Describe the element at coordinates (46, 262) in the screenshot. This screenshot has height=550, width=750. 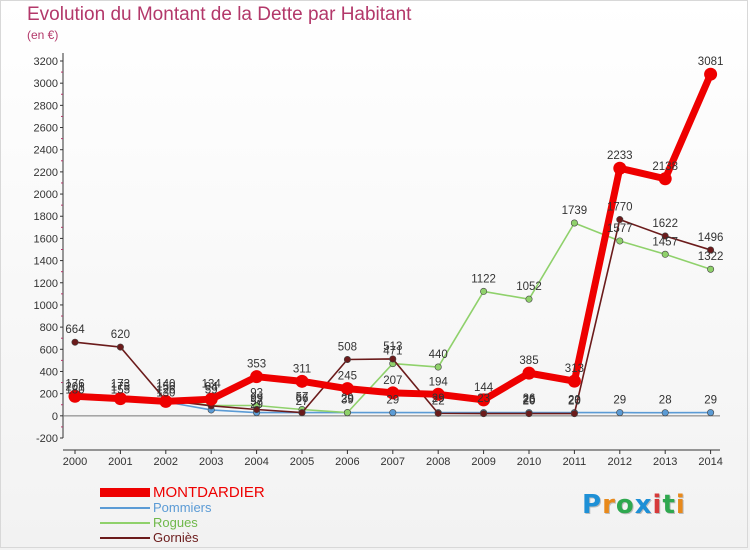
I see `y-tick-label: 1400` at that location.